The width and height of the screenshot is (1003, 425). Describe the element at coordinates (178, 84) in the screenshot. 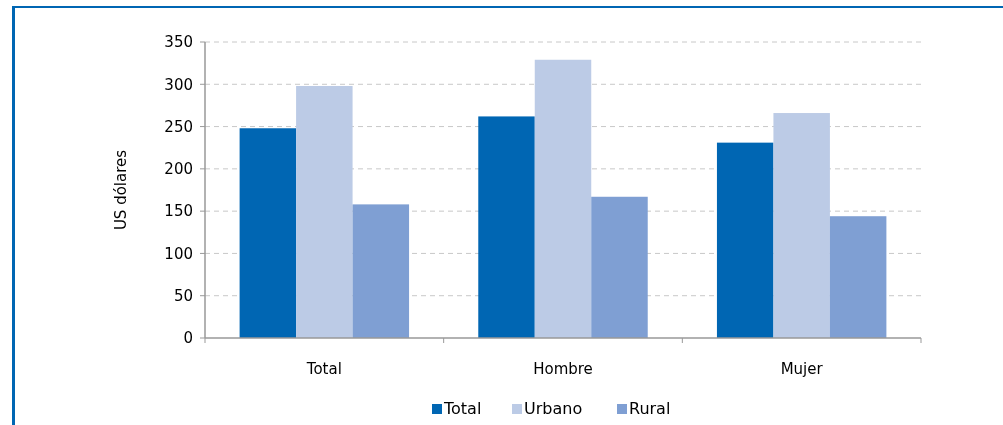

I see `y-tick-label: 300` at that location.